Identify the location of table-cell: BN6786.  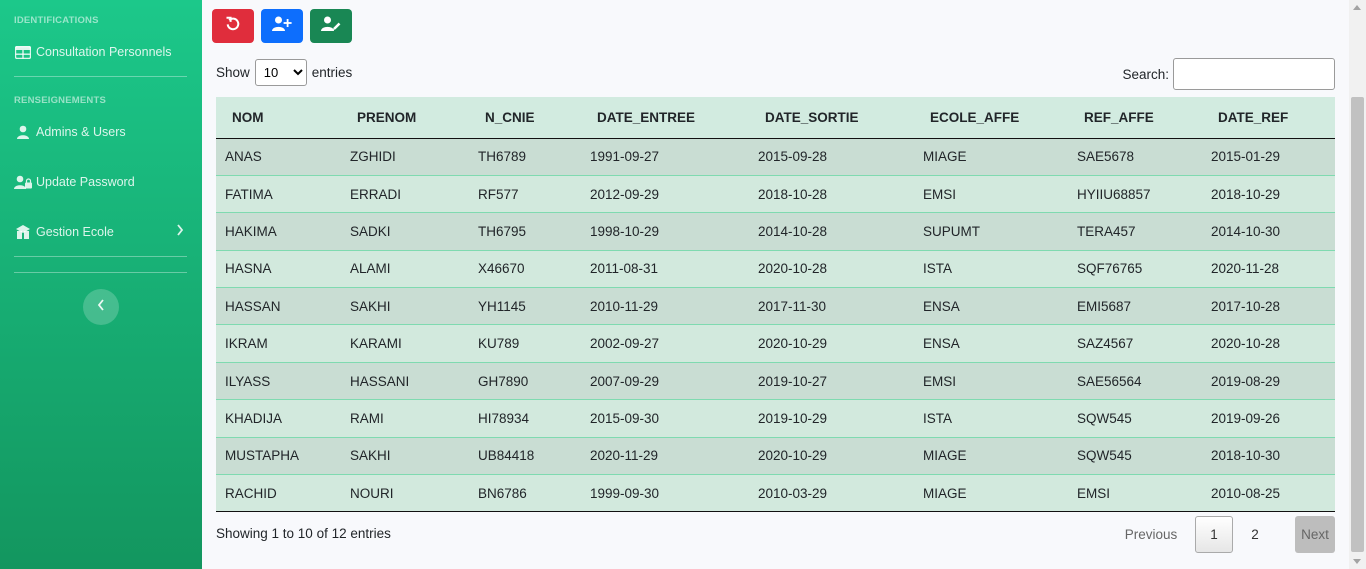
(525, 493).